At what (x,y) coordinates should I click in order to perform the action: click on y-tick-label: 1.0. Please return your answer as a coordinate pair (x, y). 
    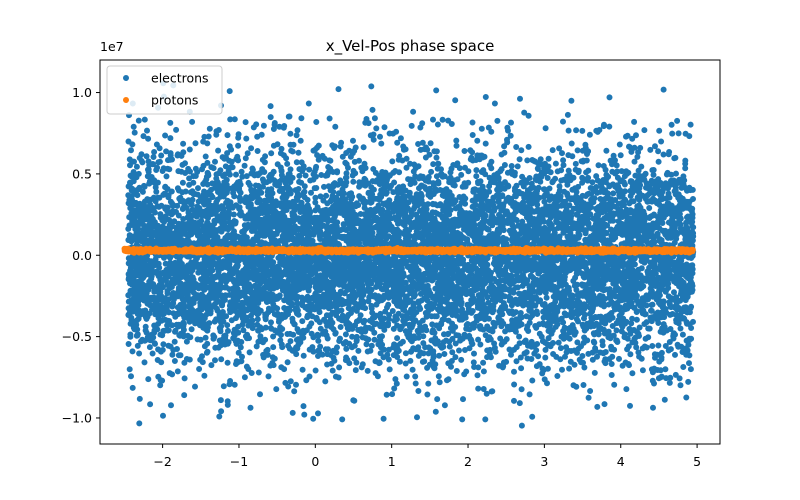
    Looking at the image, I should click on (82, 92).